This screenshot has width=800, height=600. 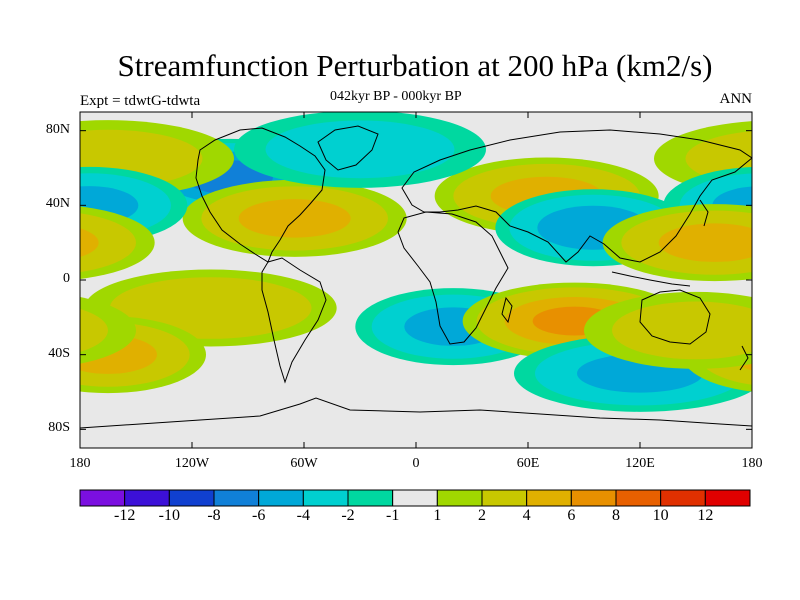 What do you see at coordinates (437, 515) in the screenshot?
I see `colorbar-level-label: 1` at bounding box center [437, 515].